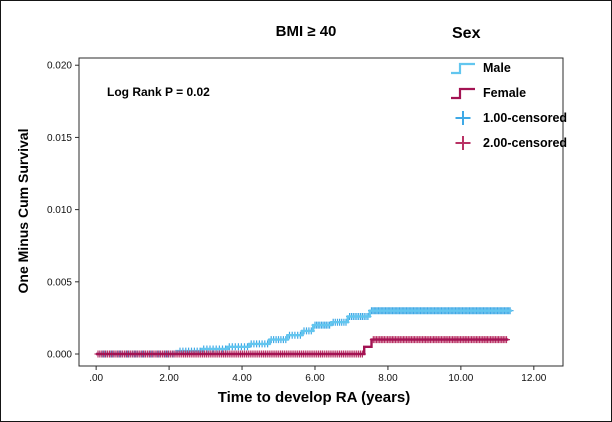 The image size is (612, 422). I want to click on y-tick-label: 0.000, so click(59, 355).